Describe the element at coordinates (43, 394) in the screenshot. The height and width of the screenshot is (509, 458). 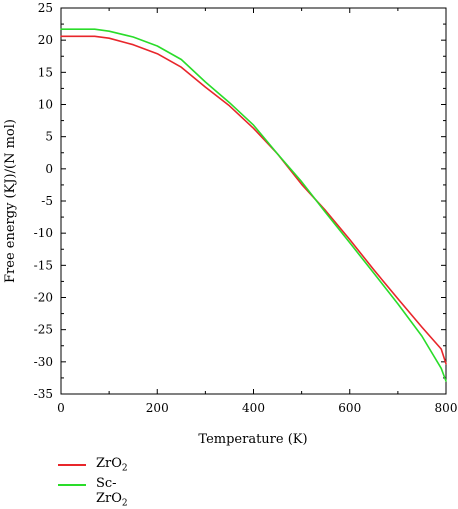
I see `y-tick-label: -35` at that location.